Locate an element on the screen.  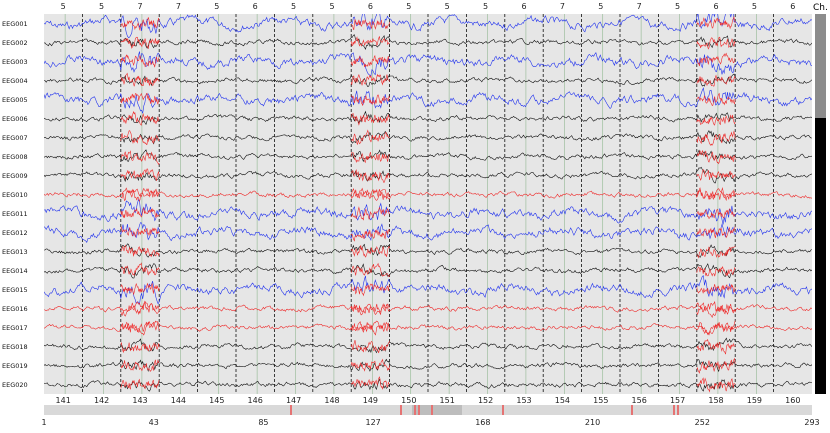
time-scrollbar is located at coordinates (428, 410).